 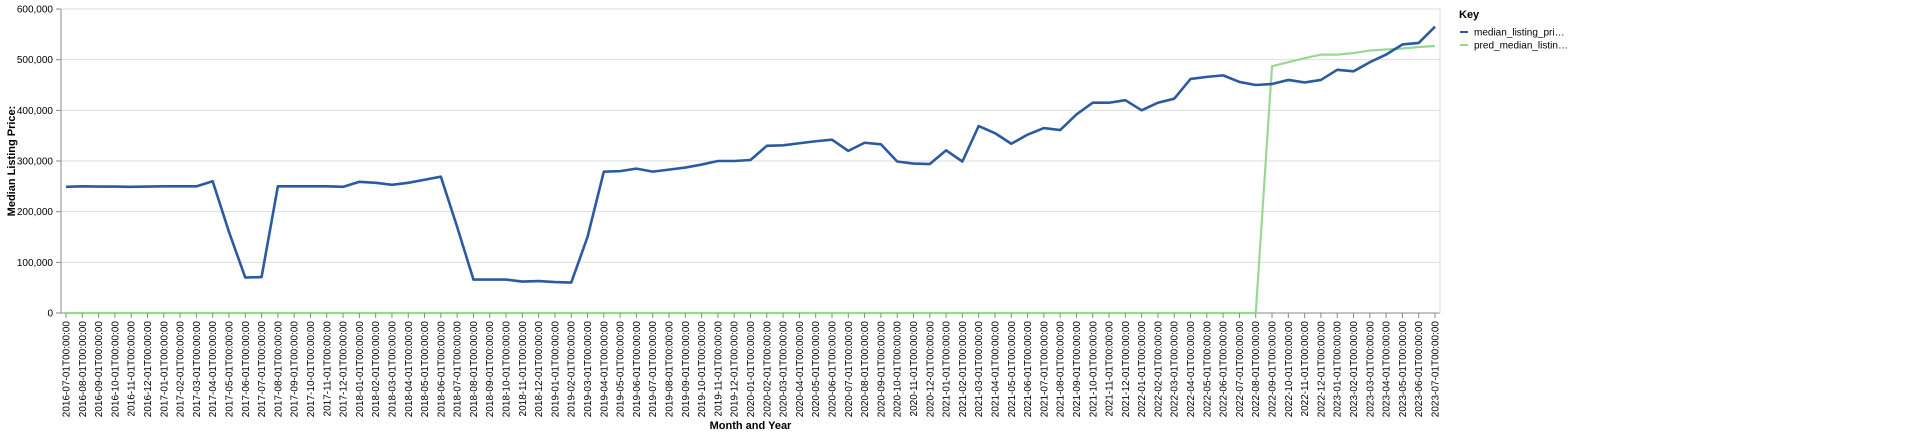 What do you see at coordinates (718, 369) in the screenshot?
I see `x-tick-label: 2019-11-01T00:00:00` at bounding box center [718, 369].